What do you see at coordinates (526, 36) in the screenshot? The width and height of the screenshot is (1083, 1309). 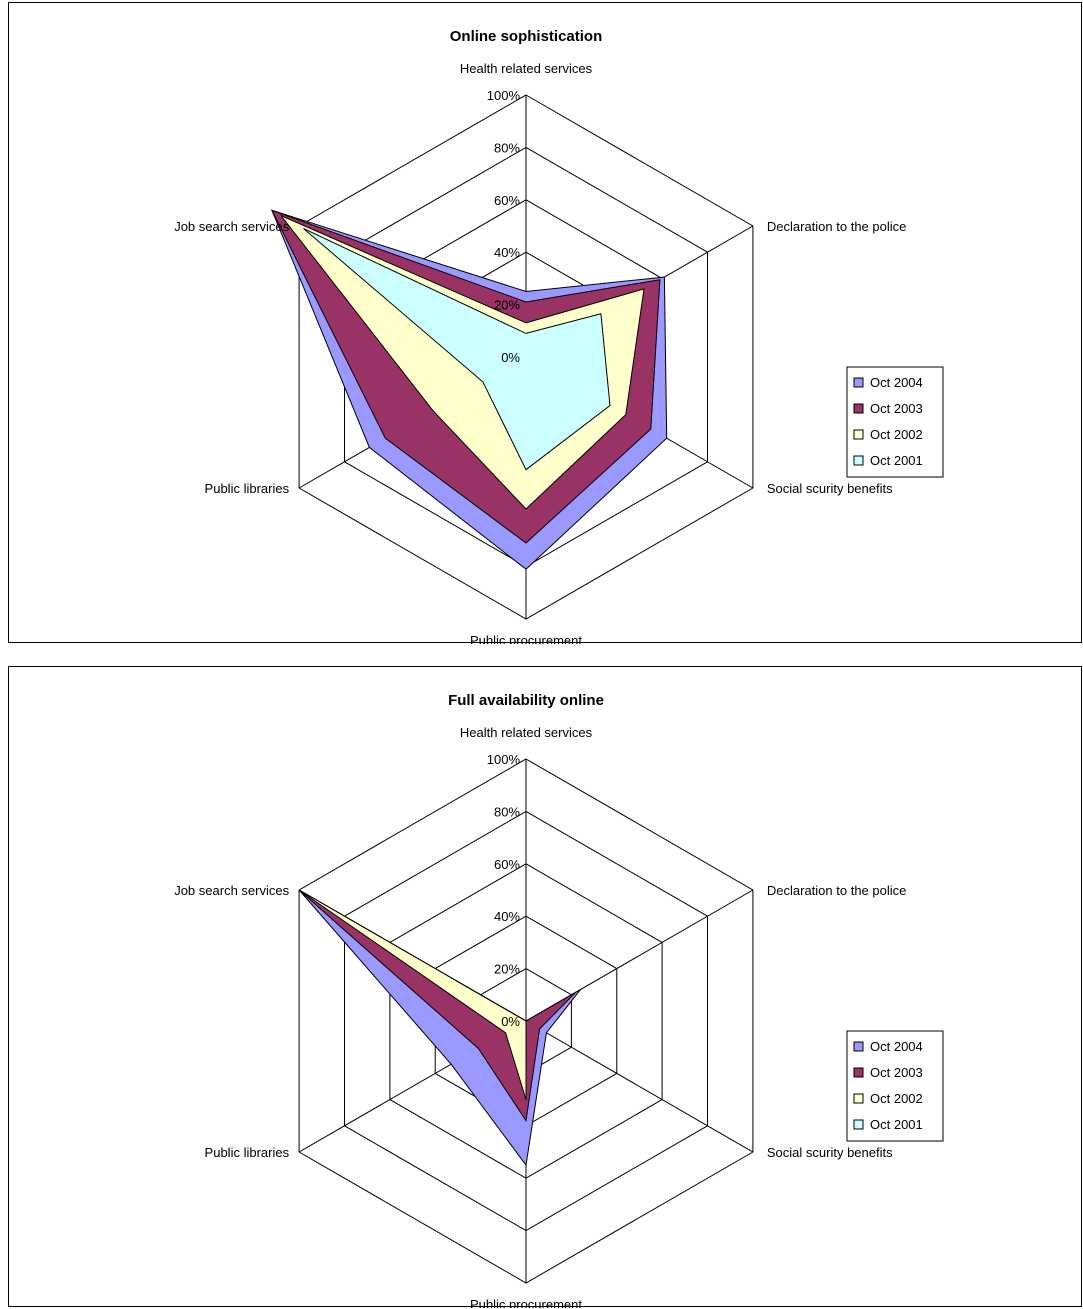 I see `chart-title: Online sophistication` at bounding box center [526, 36].